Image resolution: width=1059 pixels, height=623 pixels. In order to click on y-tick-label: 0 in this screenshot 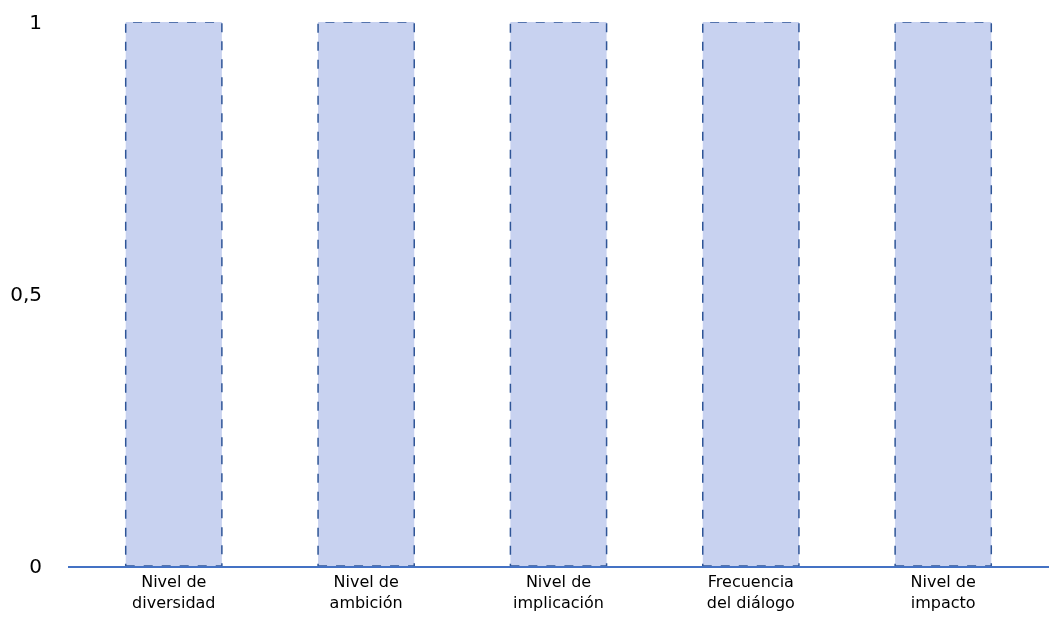, I will do `click(35, 566)`.